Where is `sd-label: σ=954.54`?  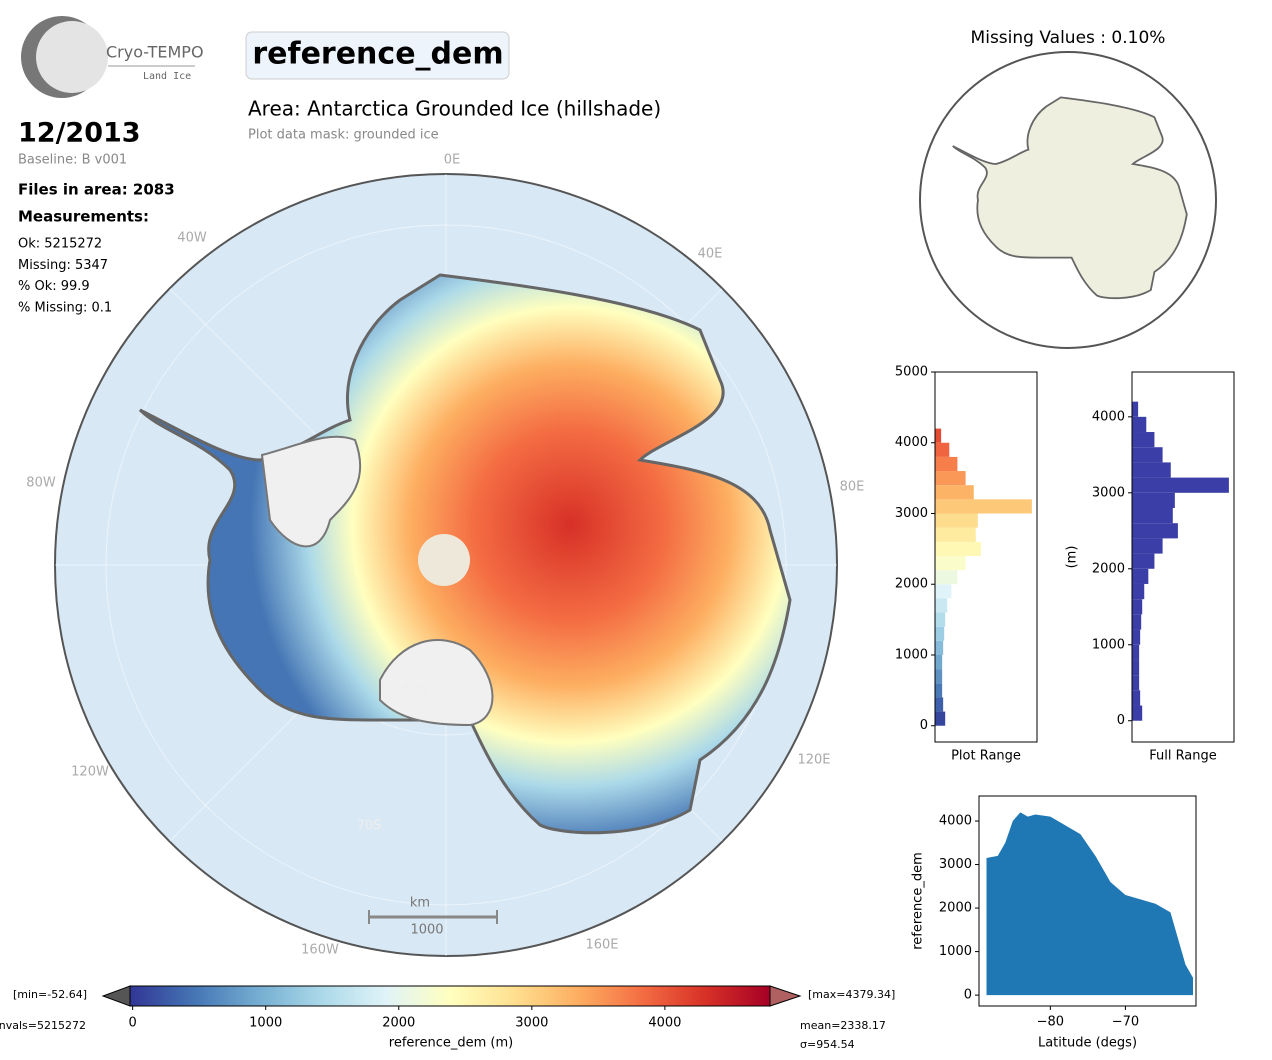 sd-label: σ=954.54 is located at coordinates (827, 1044).